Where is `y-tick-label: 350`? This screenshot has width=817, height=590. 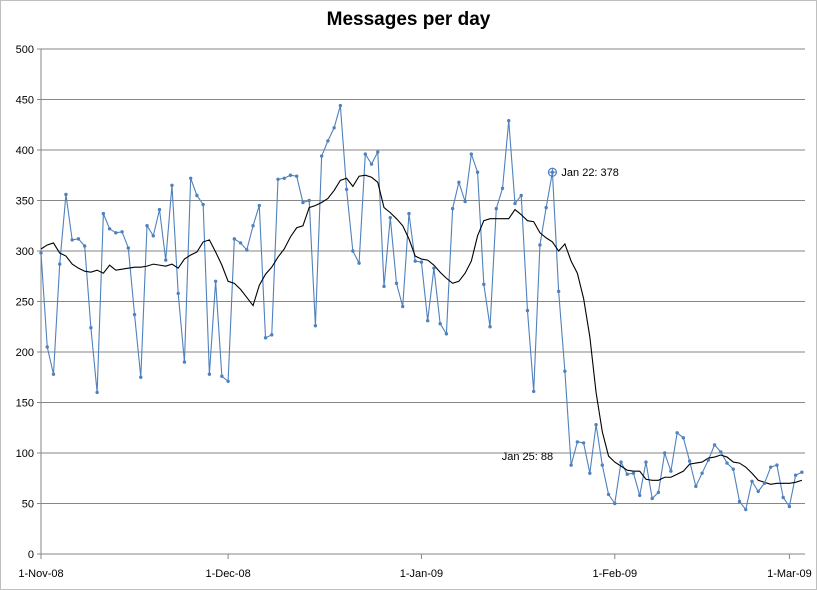
y-tick-label: 350 is located at coordinates (25, 202).